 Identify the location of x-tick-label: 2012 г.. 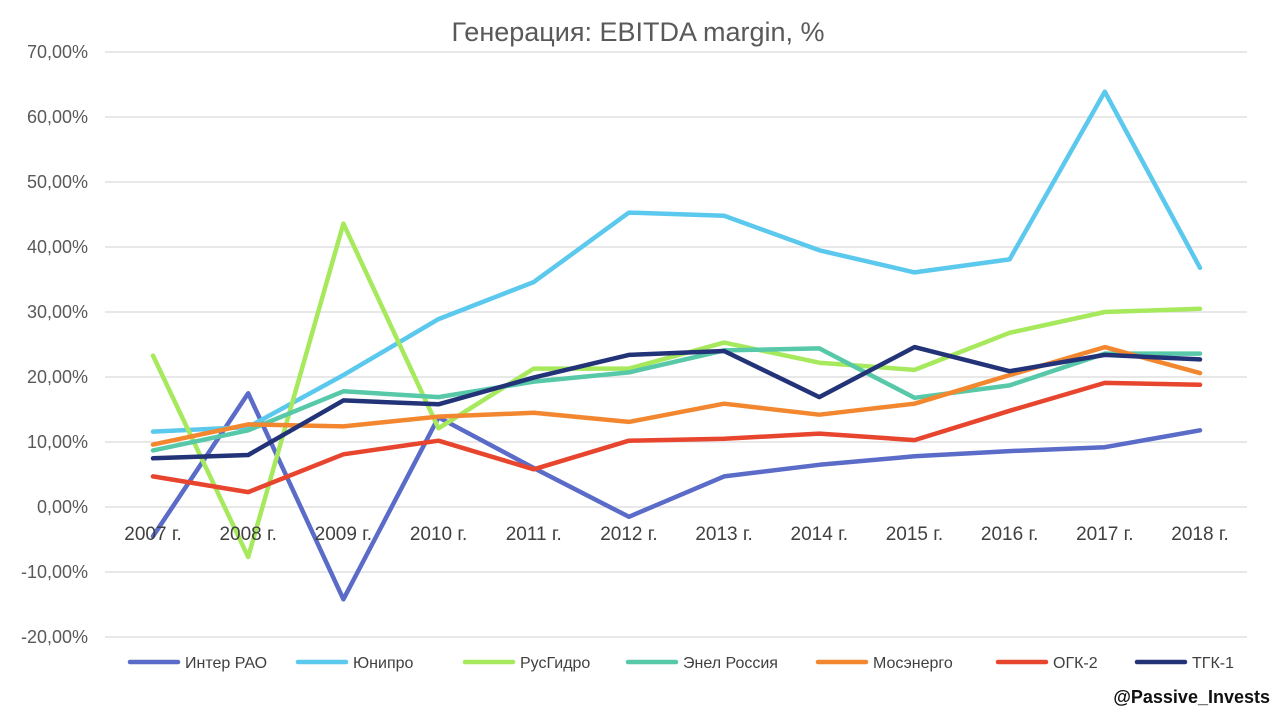
(628, 534).